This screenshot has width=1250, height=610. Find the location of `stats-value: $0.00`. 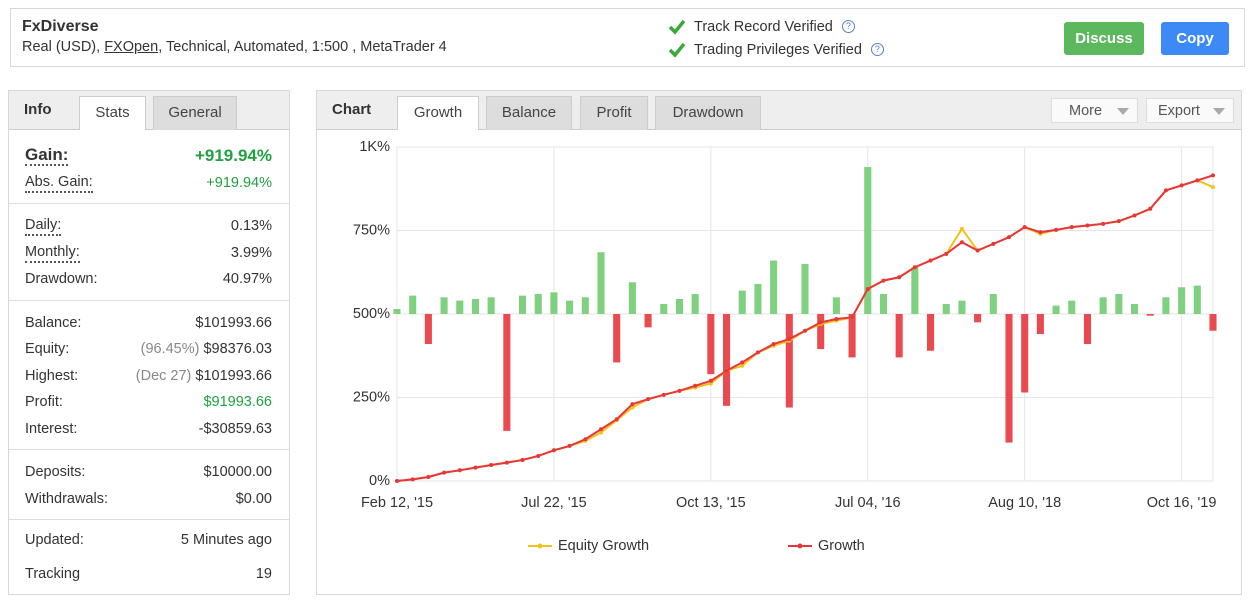

stats-value: $0.00 is located at coordinates (253, 498).